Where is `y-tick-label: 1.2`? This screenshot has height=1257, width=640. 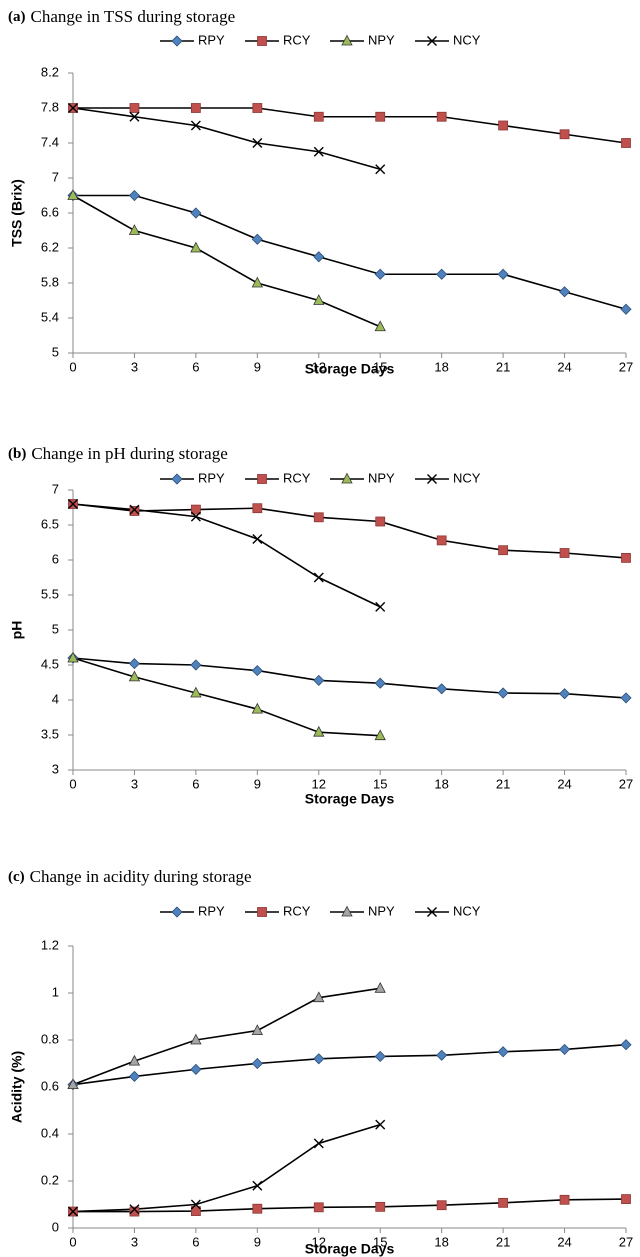 y-tick-label: 1.2 is located at coordinates (50, 944).